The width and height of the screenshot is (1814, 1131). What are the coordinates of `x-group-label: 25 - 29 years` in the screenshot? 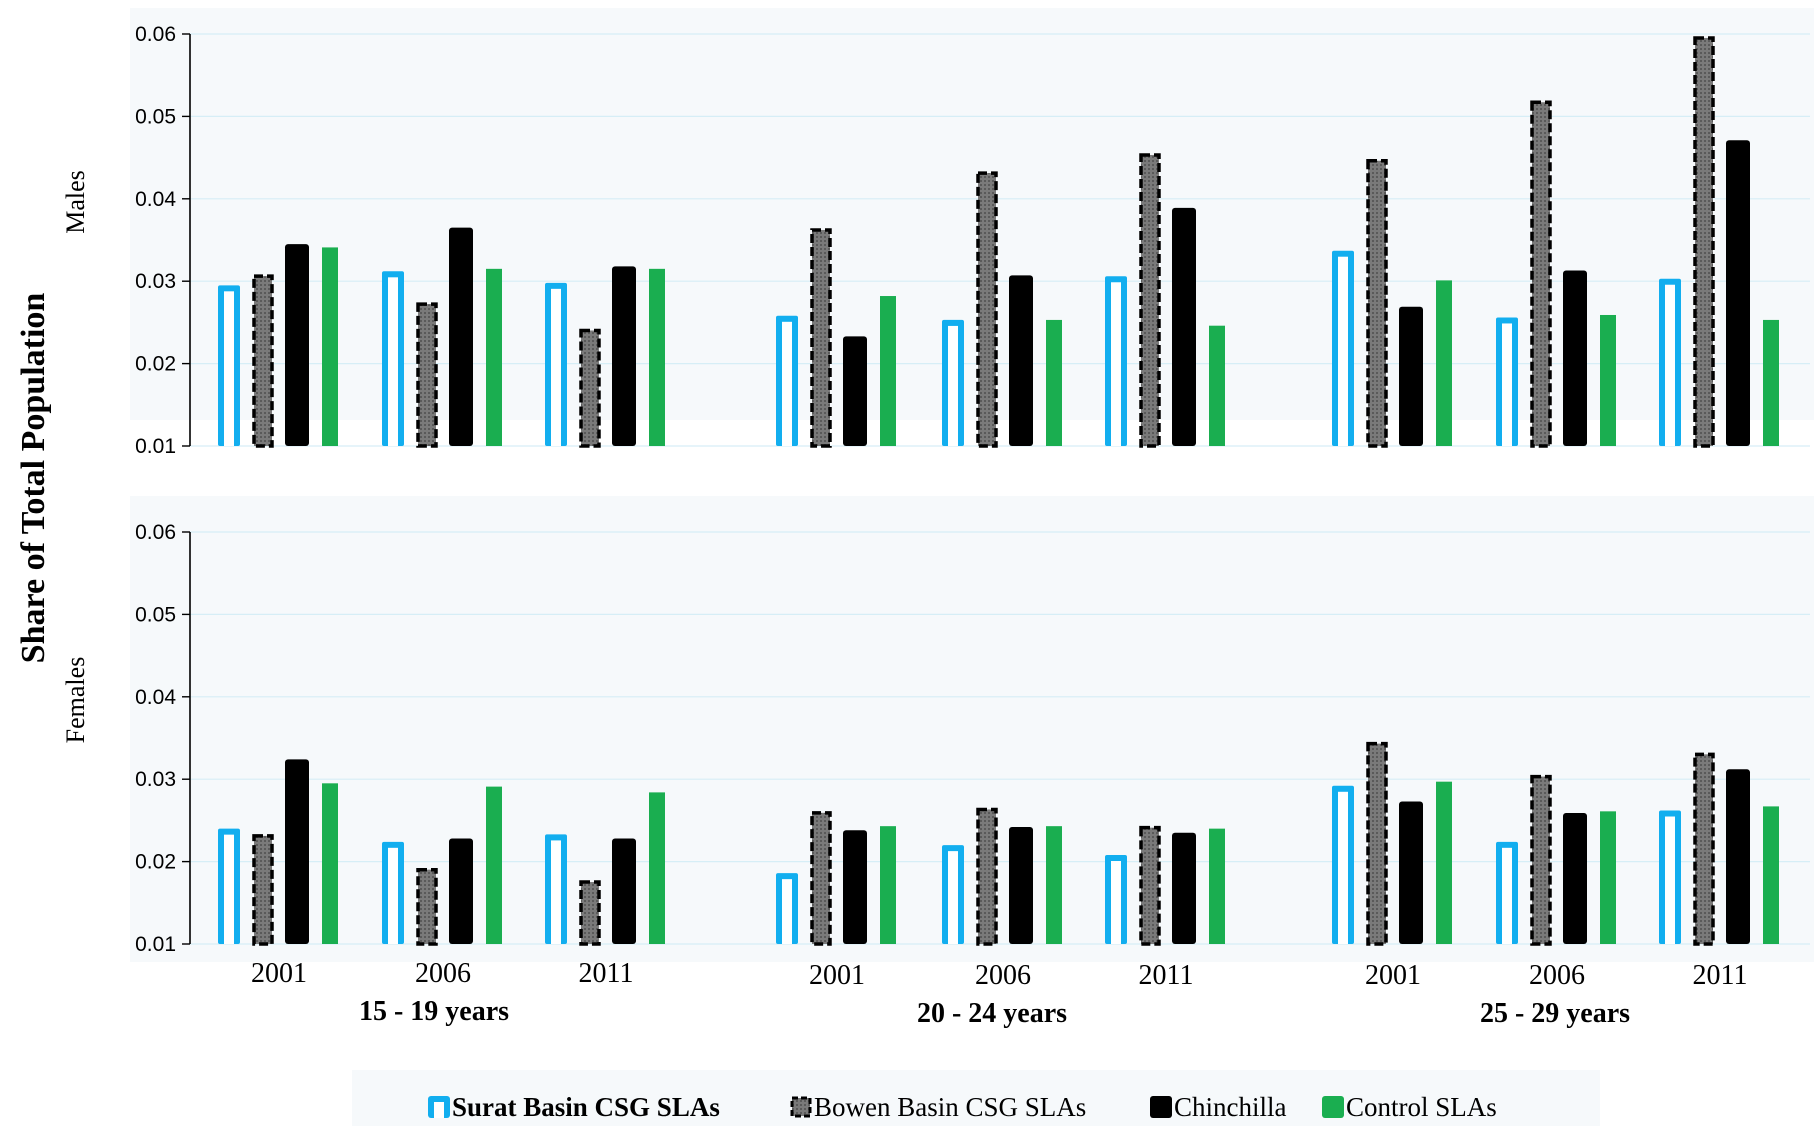 It's located at (1555, 1013).